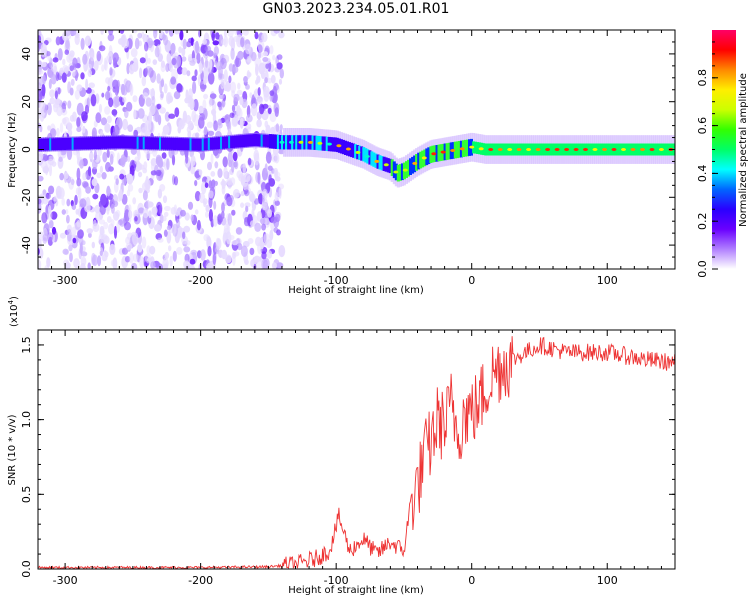  Describe the element at coordinates (336, 280) in the screenshot. I see `x-tick-label: -100` at that location.